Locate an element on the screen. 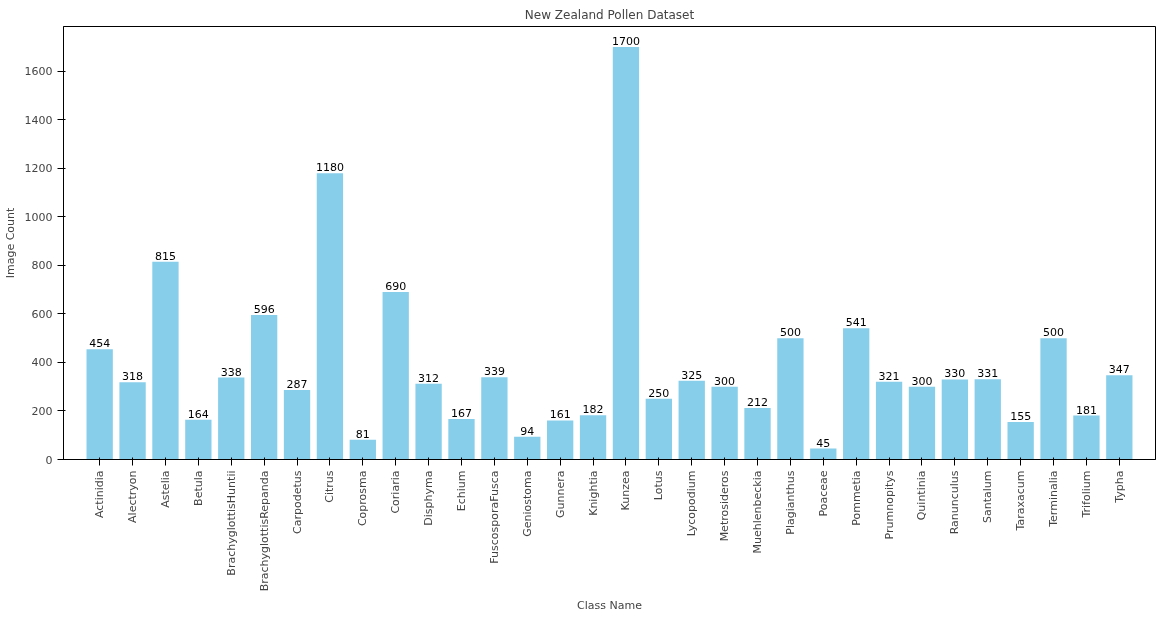 This screenshot has width=1163, height=619. x-tick-label: Quintinia is located at coordinates (922, 495).